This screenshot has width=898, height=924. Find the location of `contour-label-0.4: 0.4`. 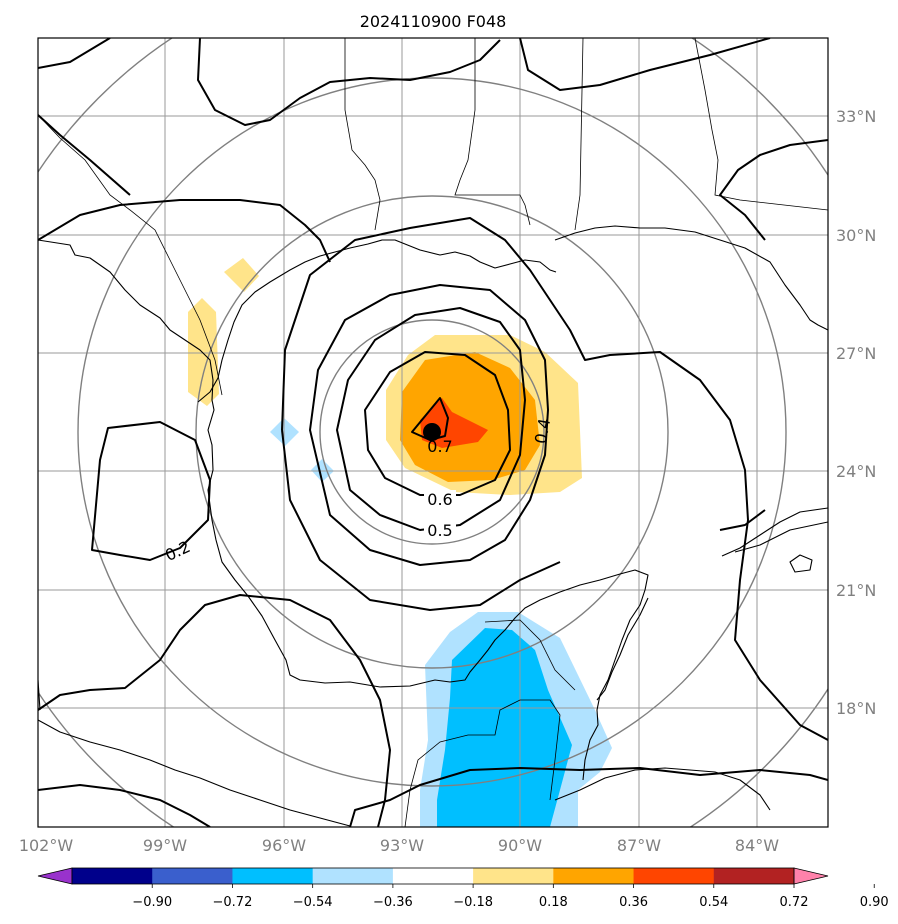

contour-label-0.4: 0.4 is located at coordinates (542, 431).